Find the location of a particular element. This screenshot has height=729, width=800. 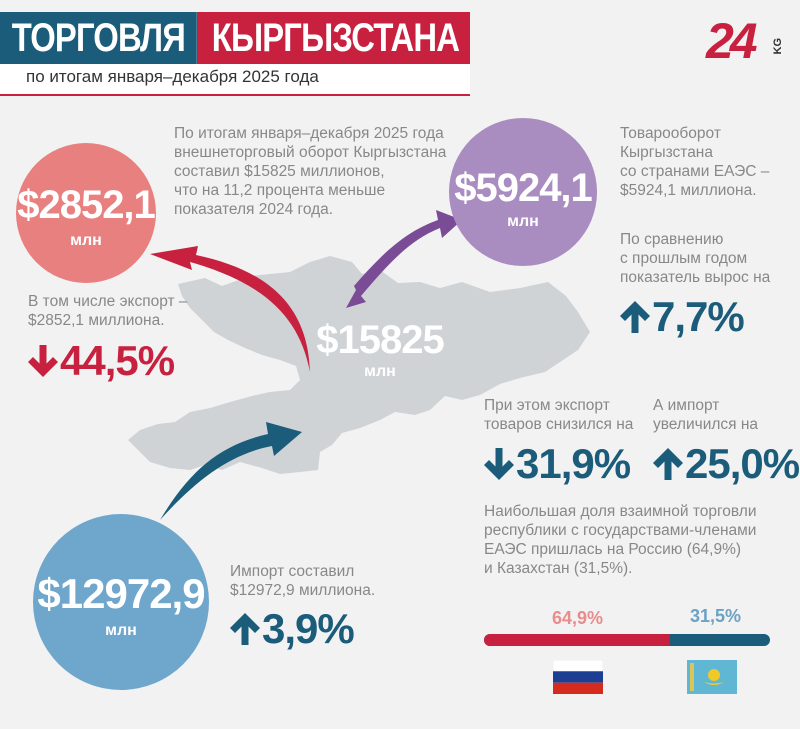

export-change: 44,5% is located at coordinates (101, 361).